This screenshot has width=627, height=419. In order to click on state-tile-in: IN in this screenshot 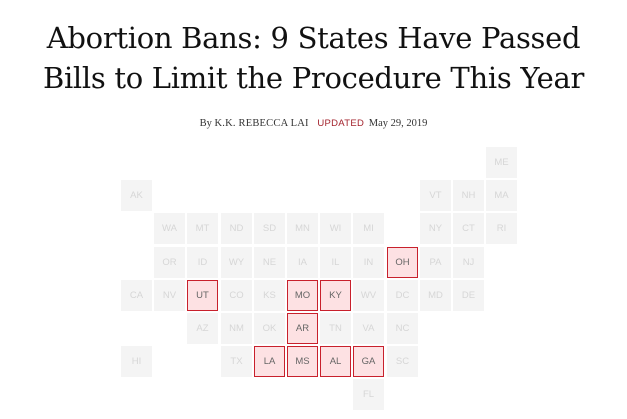, I will do `click(368, 262)`.